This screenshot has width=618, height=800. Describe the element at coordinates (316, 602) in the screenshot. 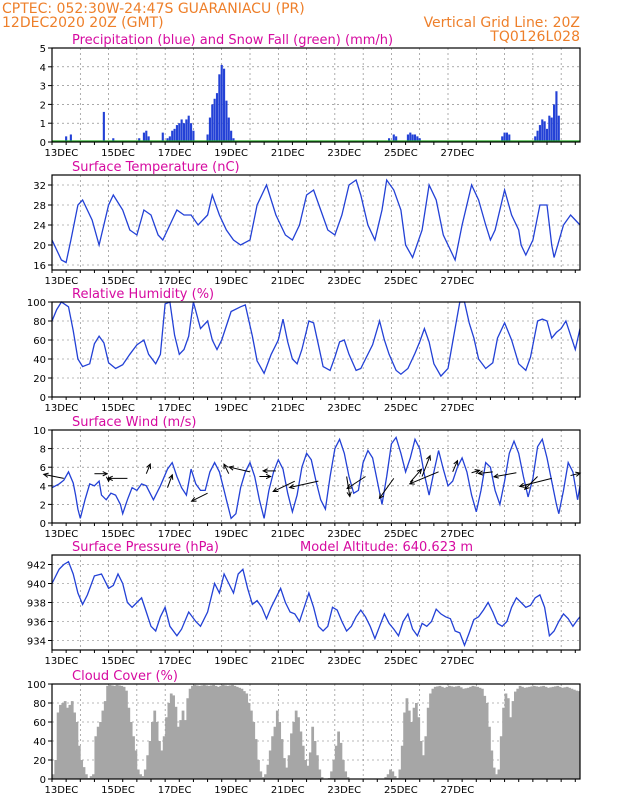

I see `panel-frame` at that location.